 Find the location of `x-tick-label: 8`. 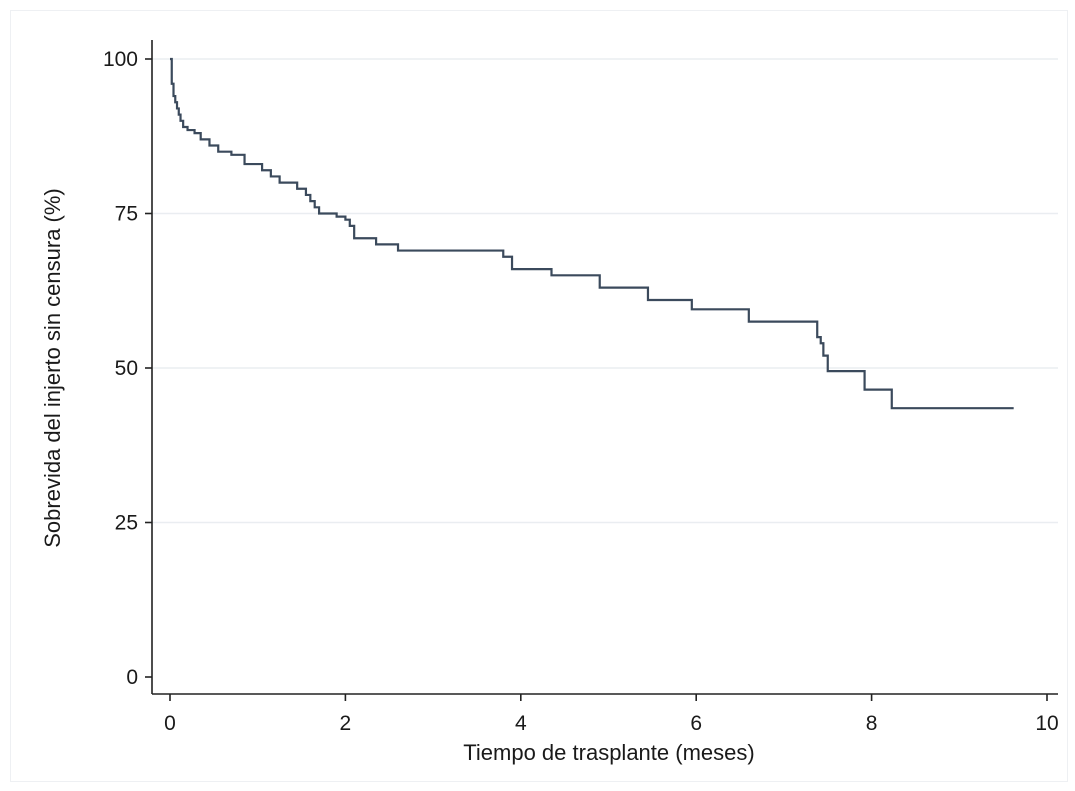

x-tick-label: 8 is located at coordinates (872, 723).